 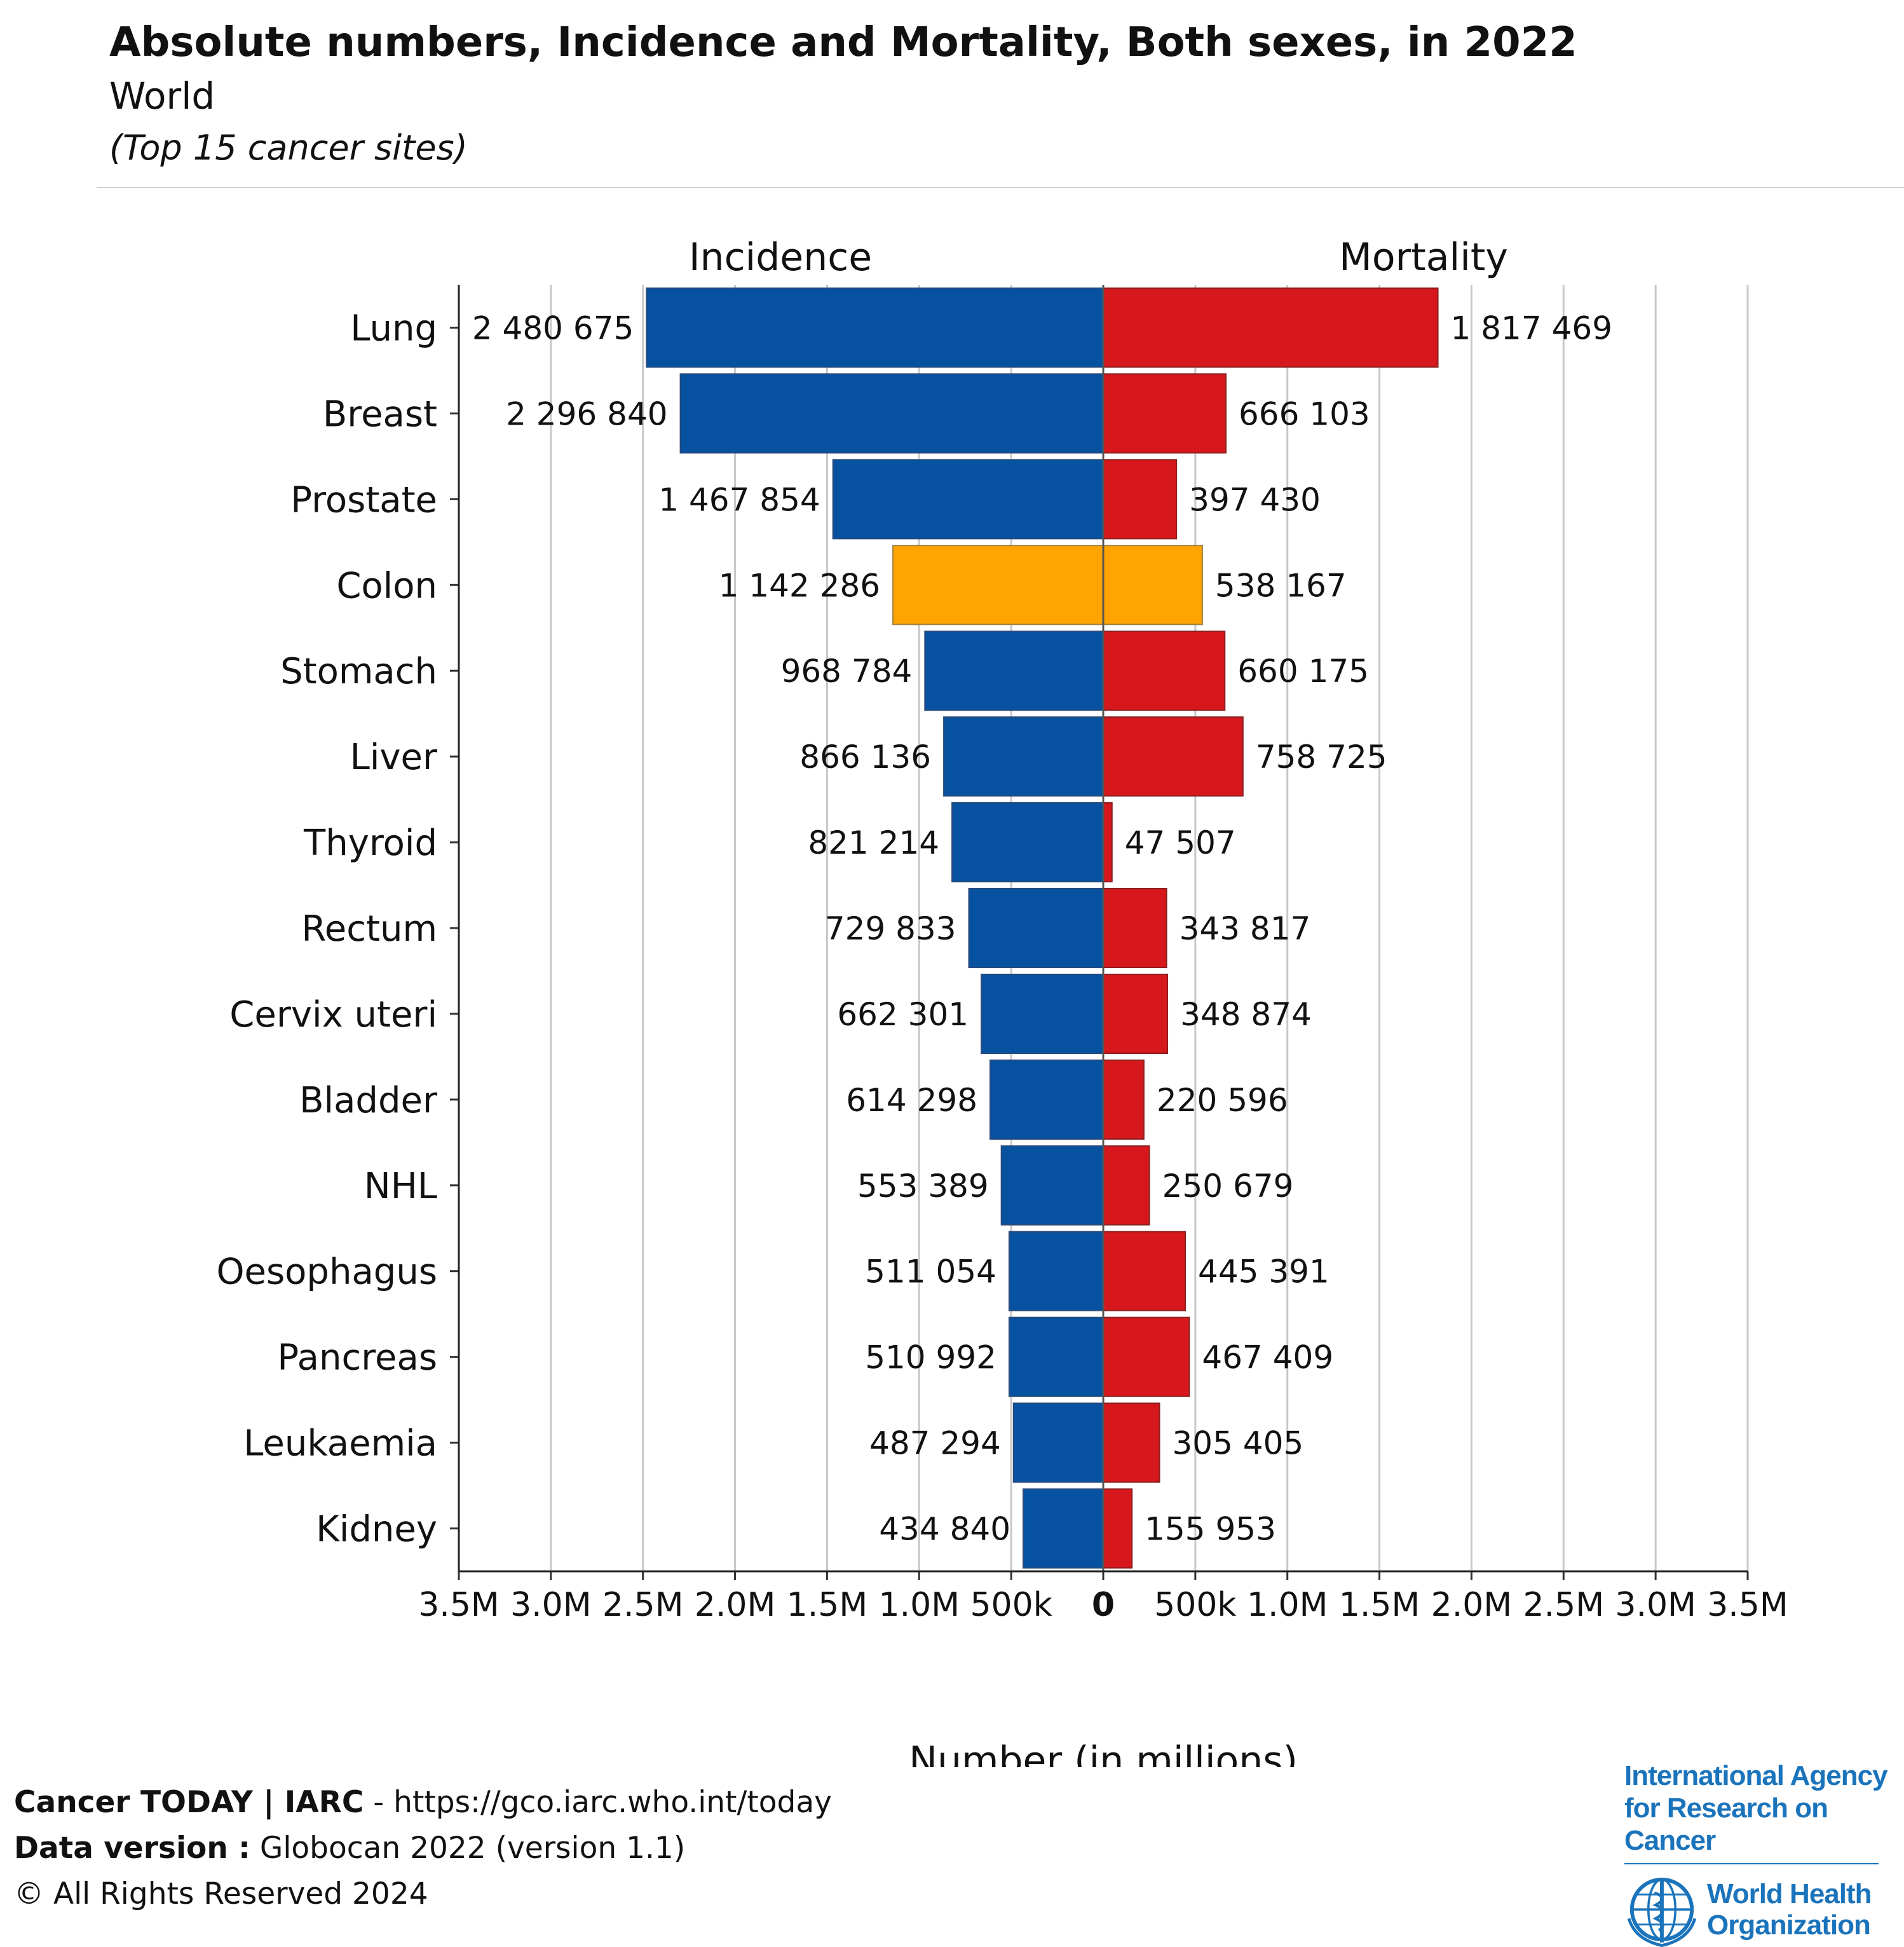 I want to click on category-label: Colon, so click(x=386, y=585).